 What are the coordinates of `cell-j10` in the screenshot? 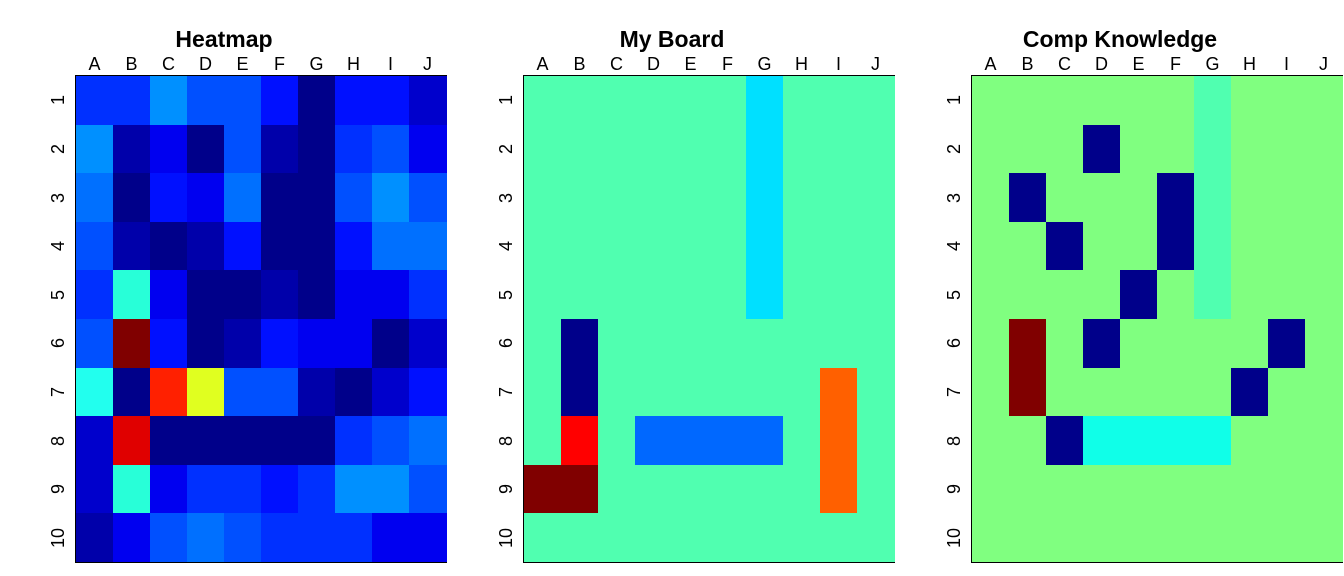 It's located at (876, 538).